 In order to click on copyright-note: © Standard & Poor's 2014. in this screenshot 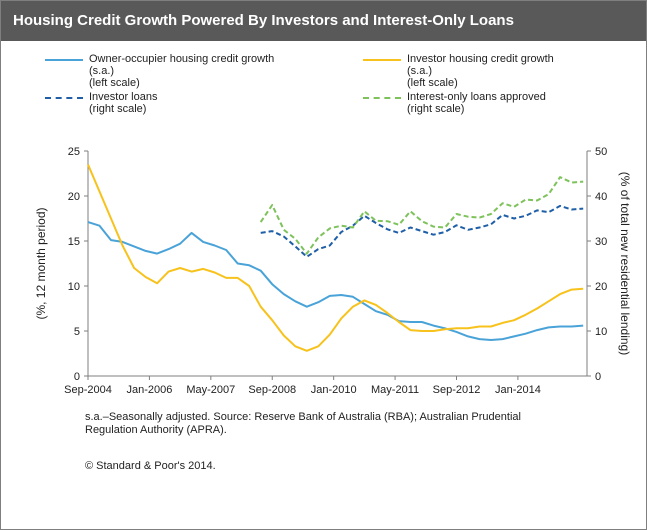, I will do `click(150, 466)`.